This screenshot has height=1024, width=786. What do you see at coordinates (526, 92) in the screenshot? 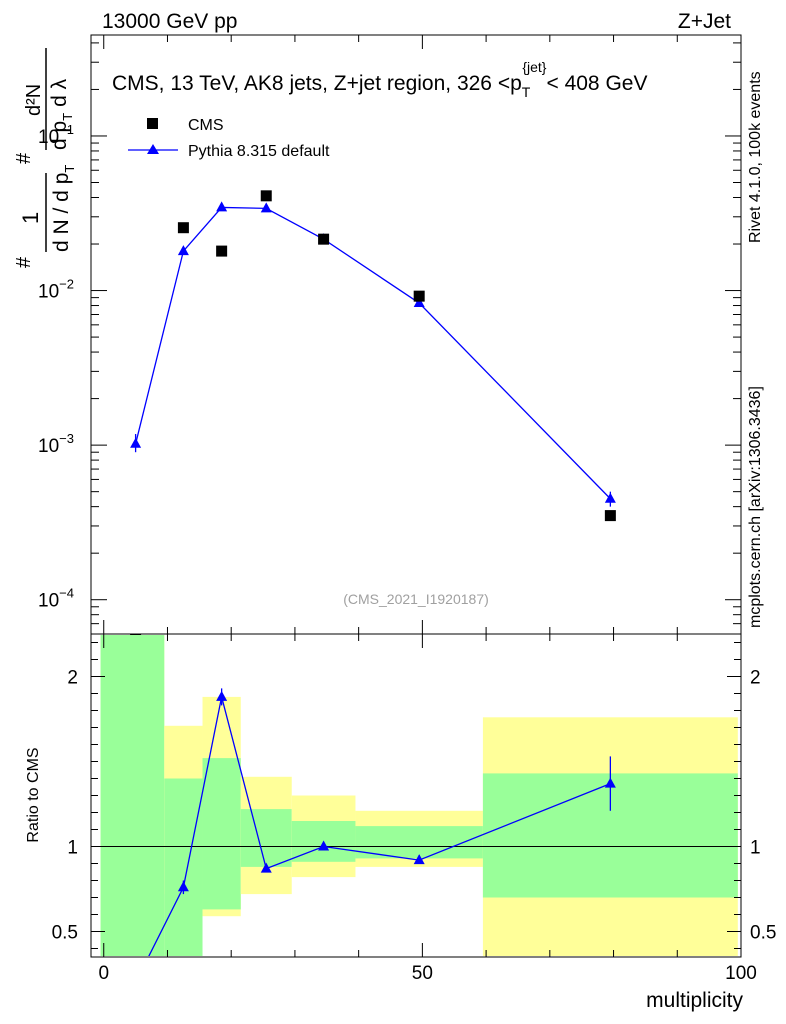
I see `title-sub: T` at bounding box center [526, 92].